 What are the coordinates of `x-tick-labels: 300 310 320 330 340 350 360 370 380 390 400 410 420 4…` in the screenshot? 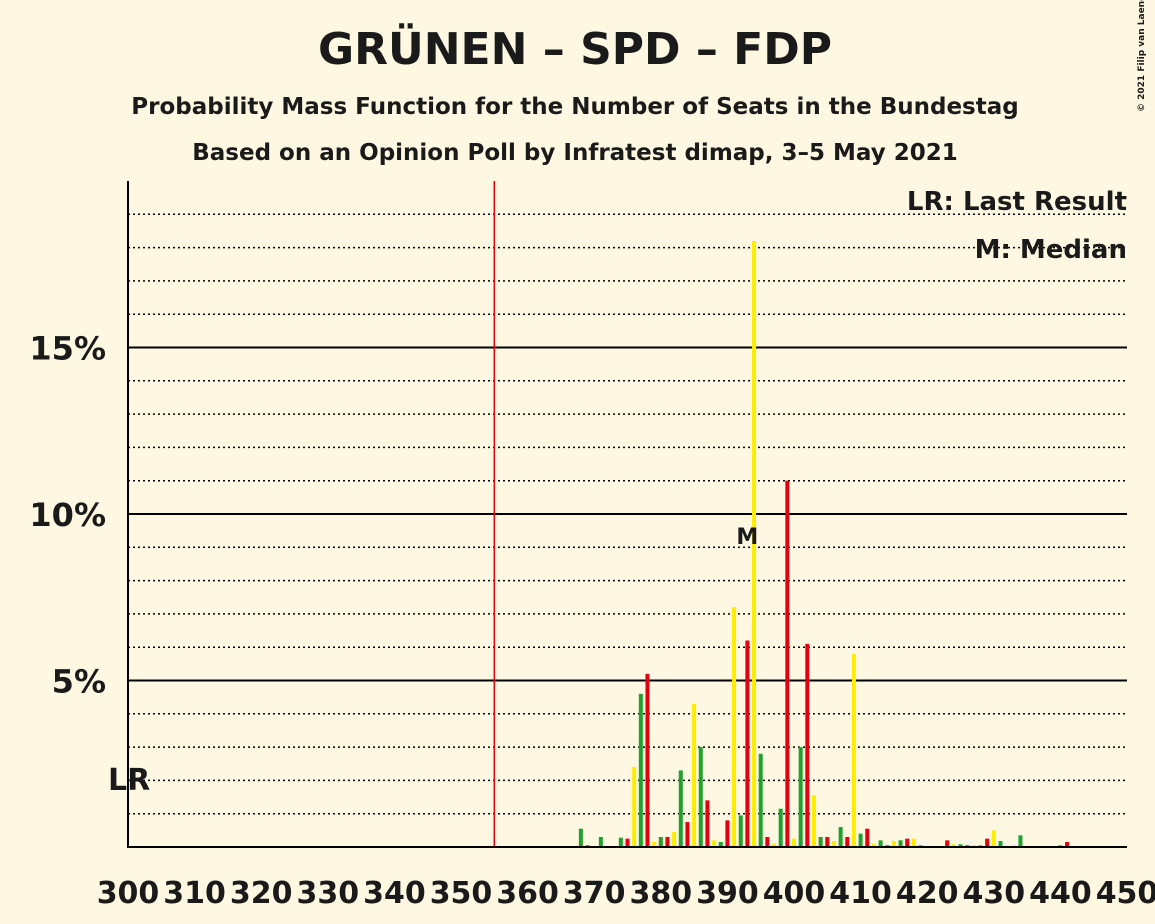 It's located at (626, 893).